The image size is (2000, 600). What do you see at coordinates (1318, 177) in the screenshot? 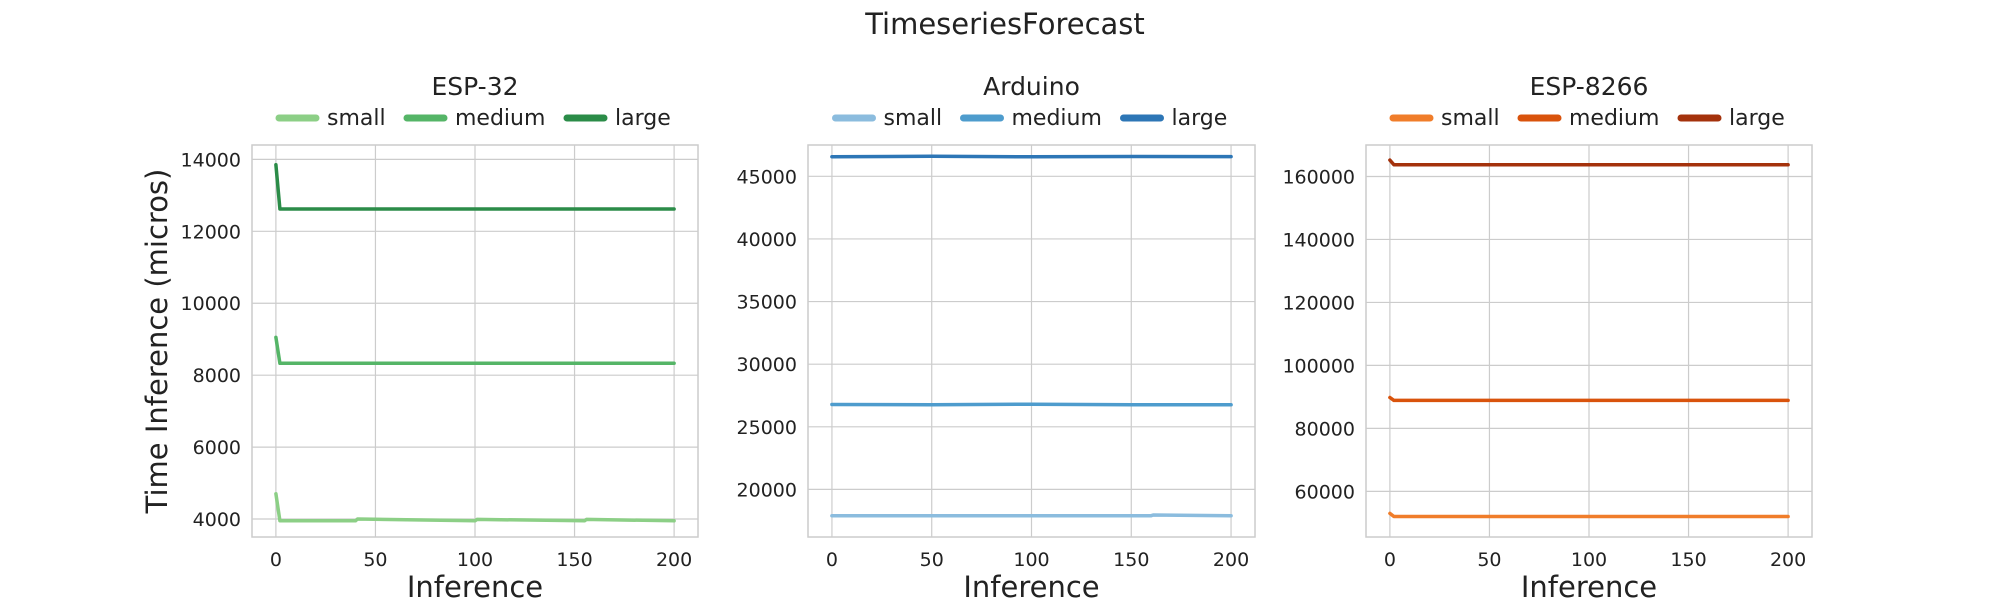
I see `y-tick-label: 160000` at bounding box center [1318, 177].